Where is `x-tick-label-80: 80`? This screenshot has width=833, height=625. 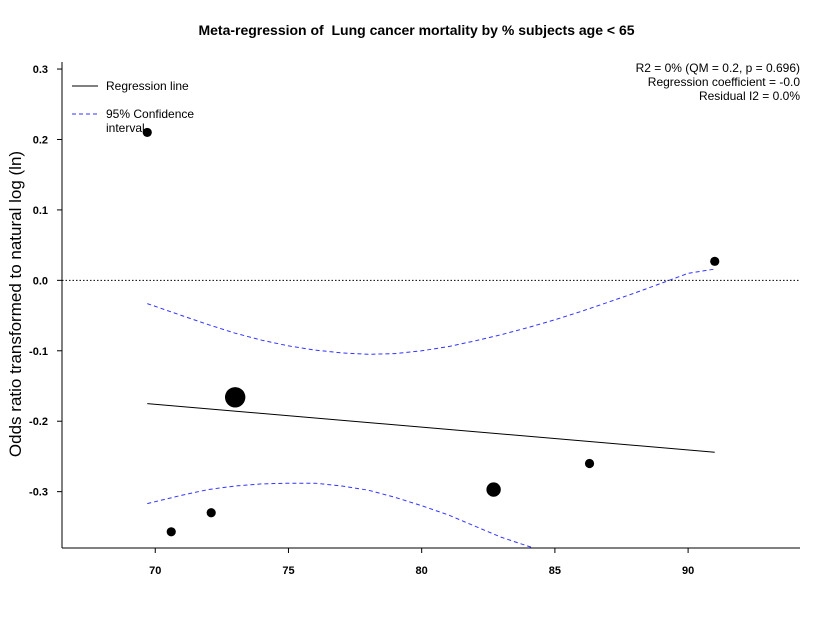 x-tick-label-80: 80 is located at coordinates (422, 571).